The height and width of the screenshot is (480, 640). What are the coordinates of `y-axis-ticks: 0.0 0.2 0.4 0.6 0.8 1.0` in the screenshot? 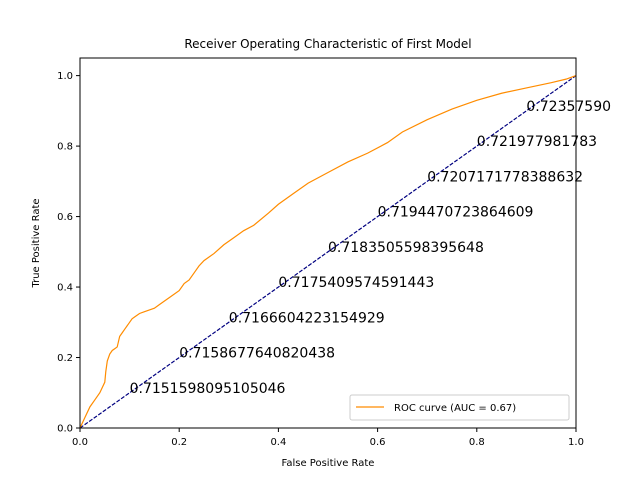 It's located at (68, 253).